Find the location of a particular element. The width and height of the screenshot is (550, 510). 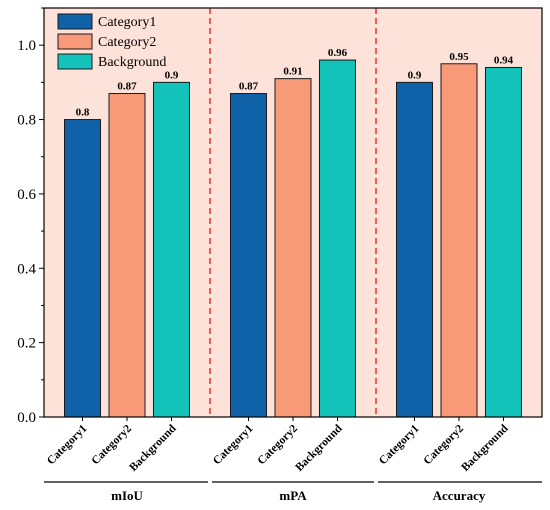

value-label: 0.8 is located at coordinates (83, 113).